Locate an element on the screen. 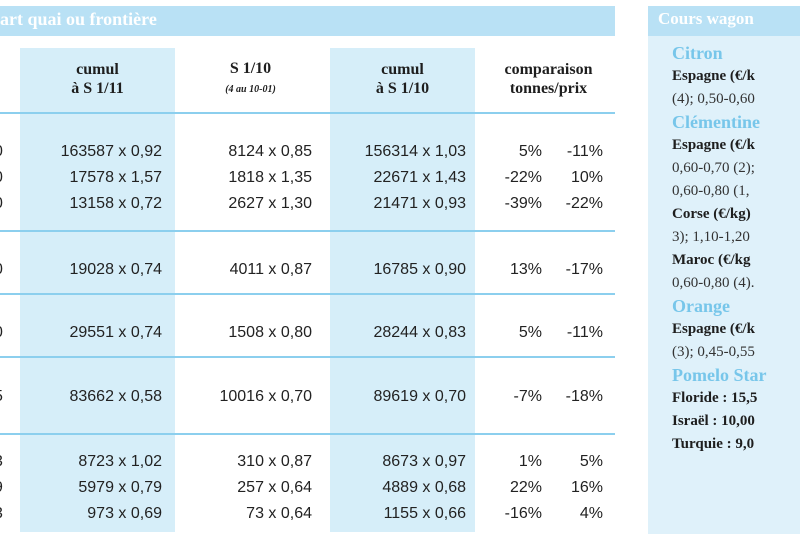 The image size is (800, 550). cell-compare-prix: -17% is located at coordinates (574, 270).